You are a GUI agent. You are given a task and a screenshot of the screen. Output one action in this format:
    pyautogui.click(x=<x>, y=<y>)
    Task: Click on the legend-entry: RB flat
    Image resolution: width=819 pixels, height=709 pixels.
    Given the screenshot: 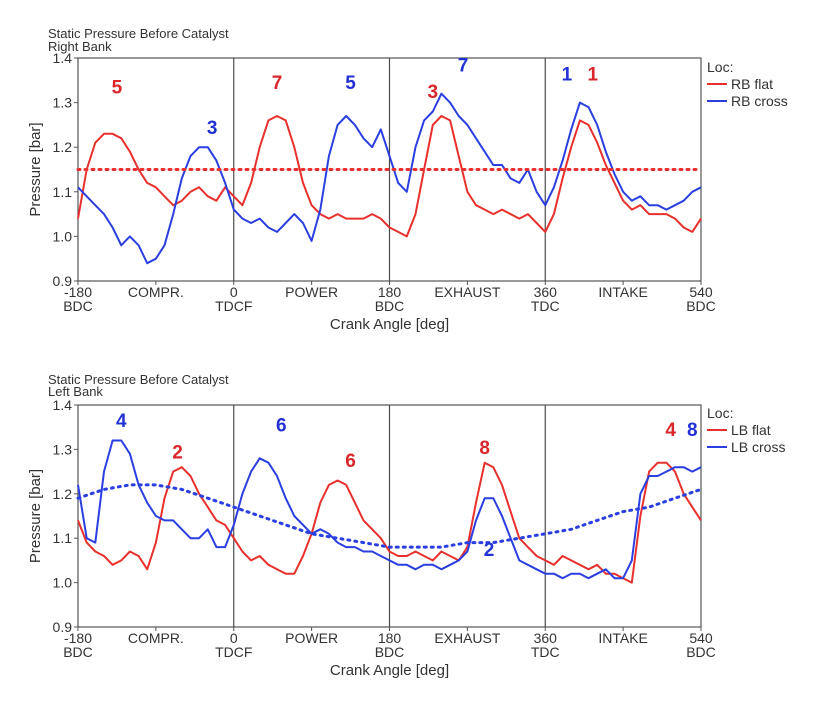 What is the action you would take?
    pyautogui.click(x=752, y=84)
    